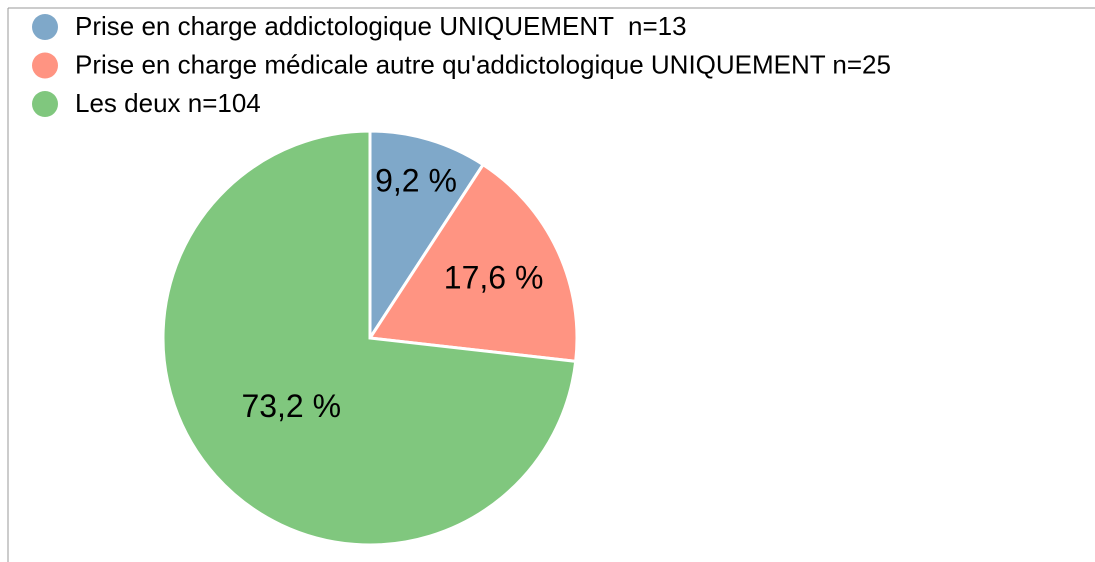 Image resolution: width=1095 pixels, height=562 pixels. Describe the element at coordinates (416, 181) in the screenshot. I see `slice-label: 9,2 %` at that location.